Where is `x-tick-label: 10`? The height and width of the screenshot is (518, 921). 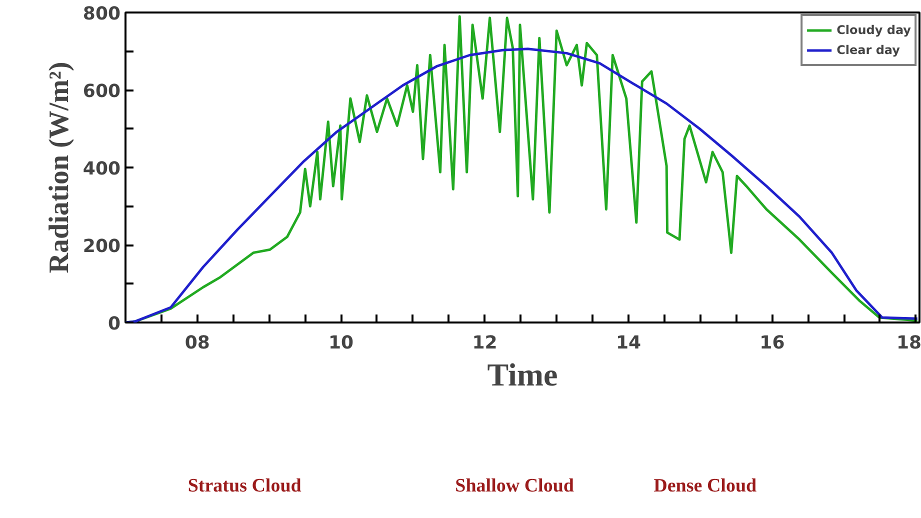 x-tick-label: 10 is located at coordinates (341, 343).